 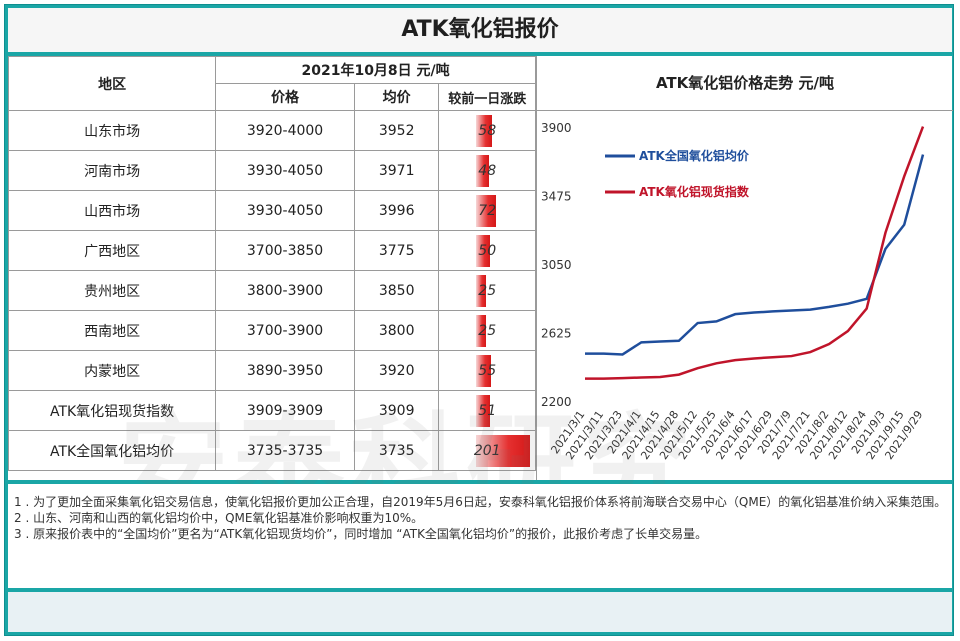 I want to click on change-value: 55, so click(x=487, y=370).